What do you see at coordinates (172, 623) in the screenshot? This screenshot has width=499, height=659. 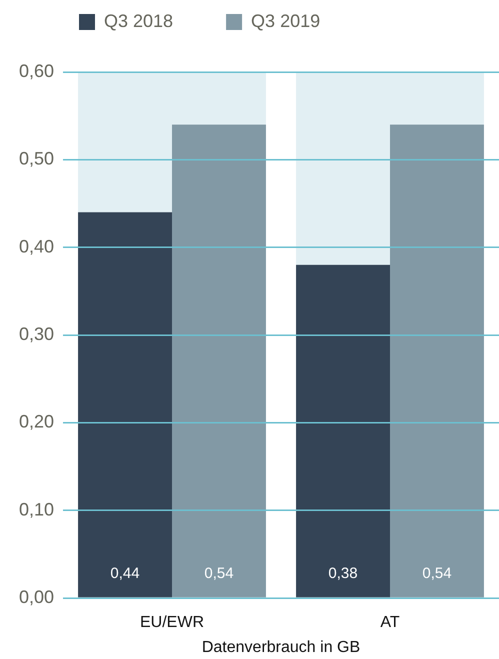 I see `x-tick-label: EU/EWR` at bounding box center [172, 623].